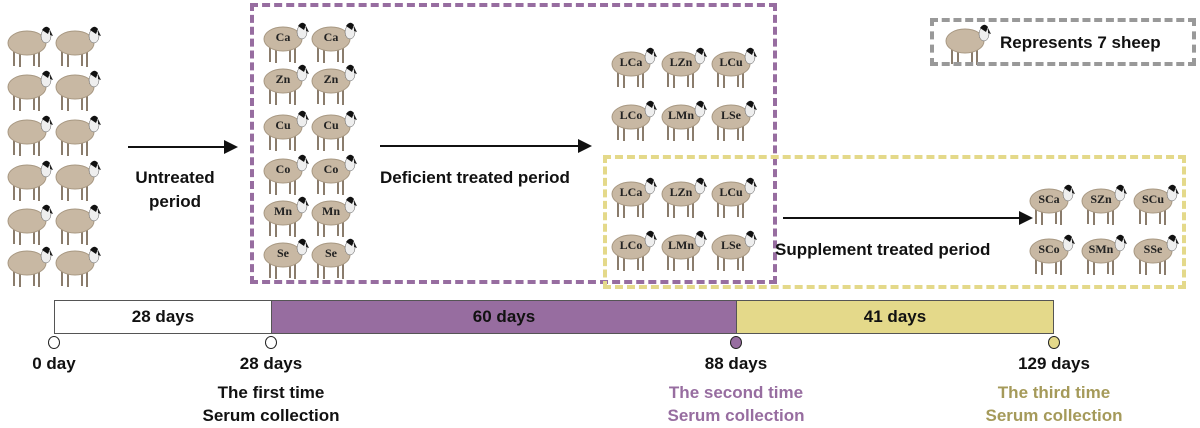 The width and height of the screenshot is (1200, 428). I want to click on timepoint-label: 0 day, so click(54, 363).